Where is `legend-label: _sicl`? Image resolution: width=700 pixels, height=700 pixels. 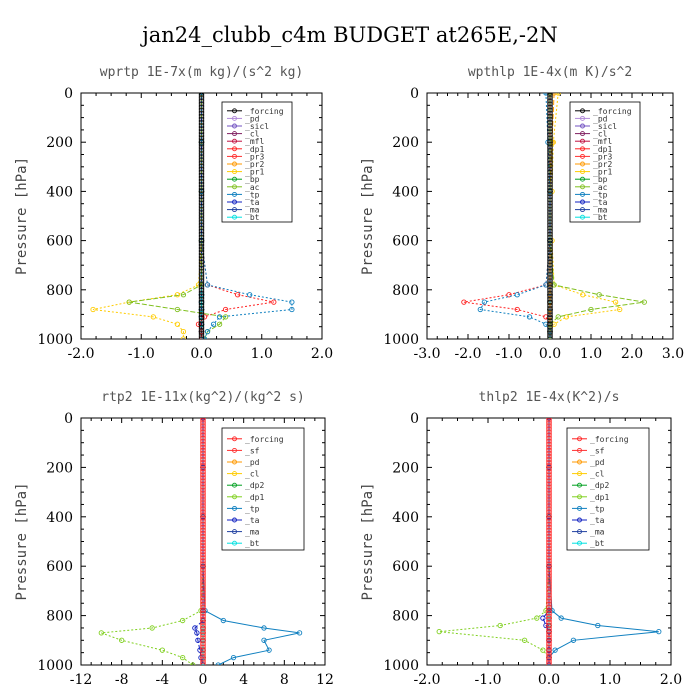
legend-label: _sicl is located at coordinates (257, 126).